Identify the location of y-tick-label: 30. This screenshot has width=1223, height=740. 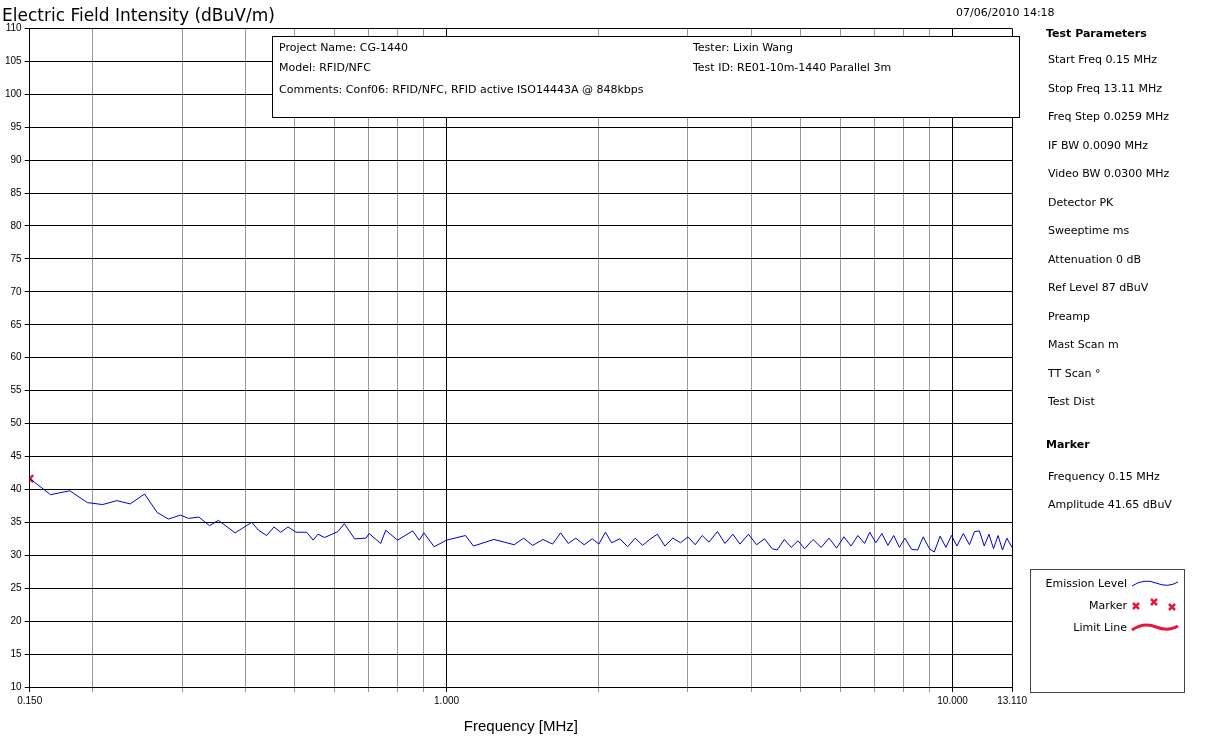
(16, 555).